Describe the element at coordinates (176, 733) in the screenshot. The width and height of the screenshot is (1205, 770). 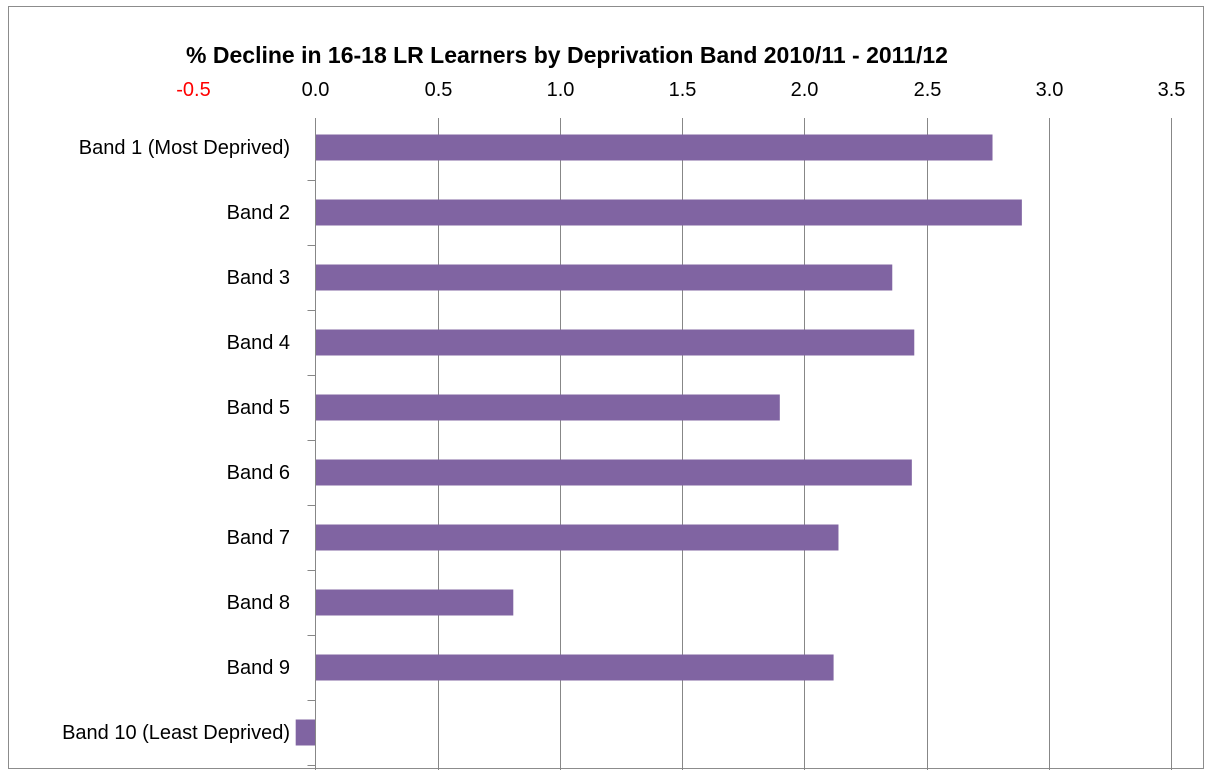
I see `category-label: Band 10 (Least Deprived)` at that location.